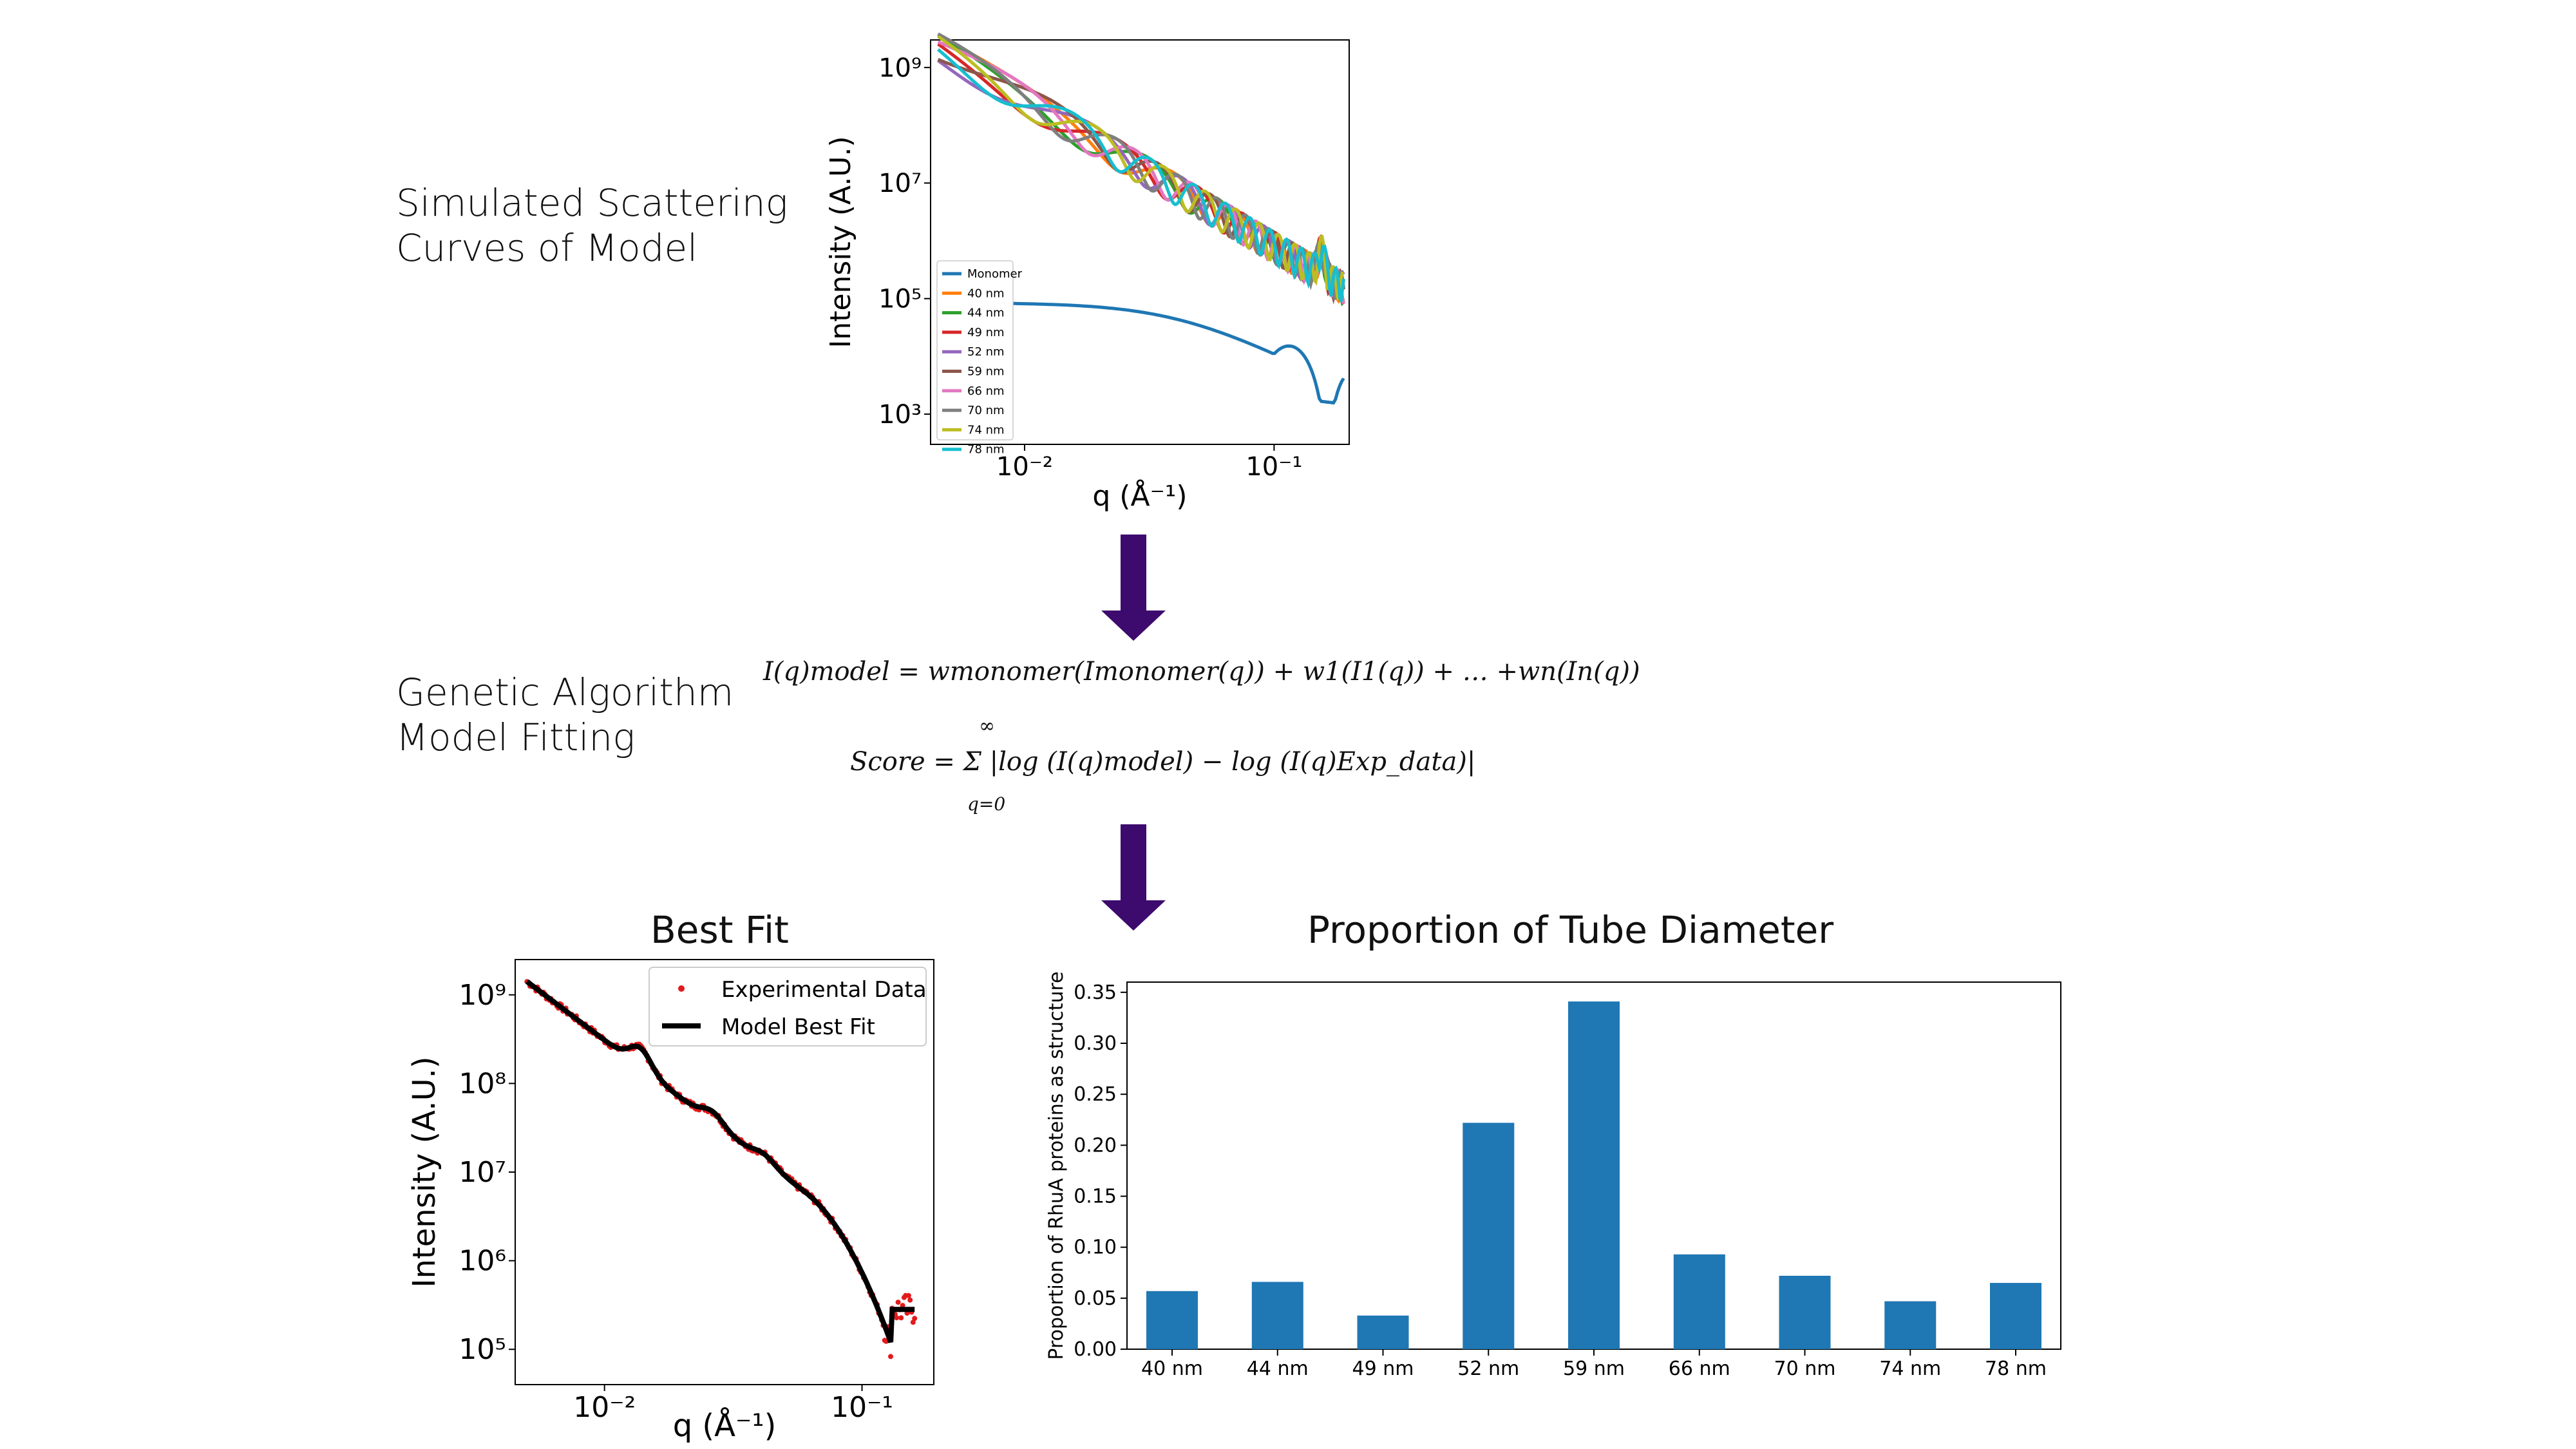  What do you see at coordinates (1095, 1298) in the screenshot?
I see `y-tick-label: 0.05` at bounding box center [1095, 1298].